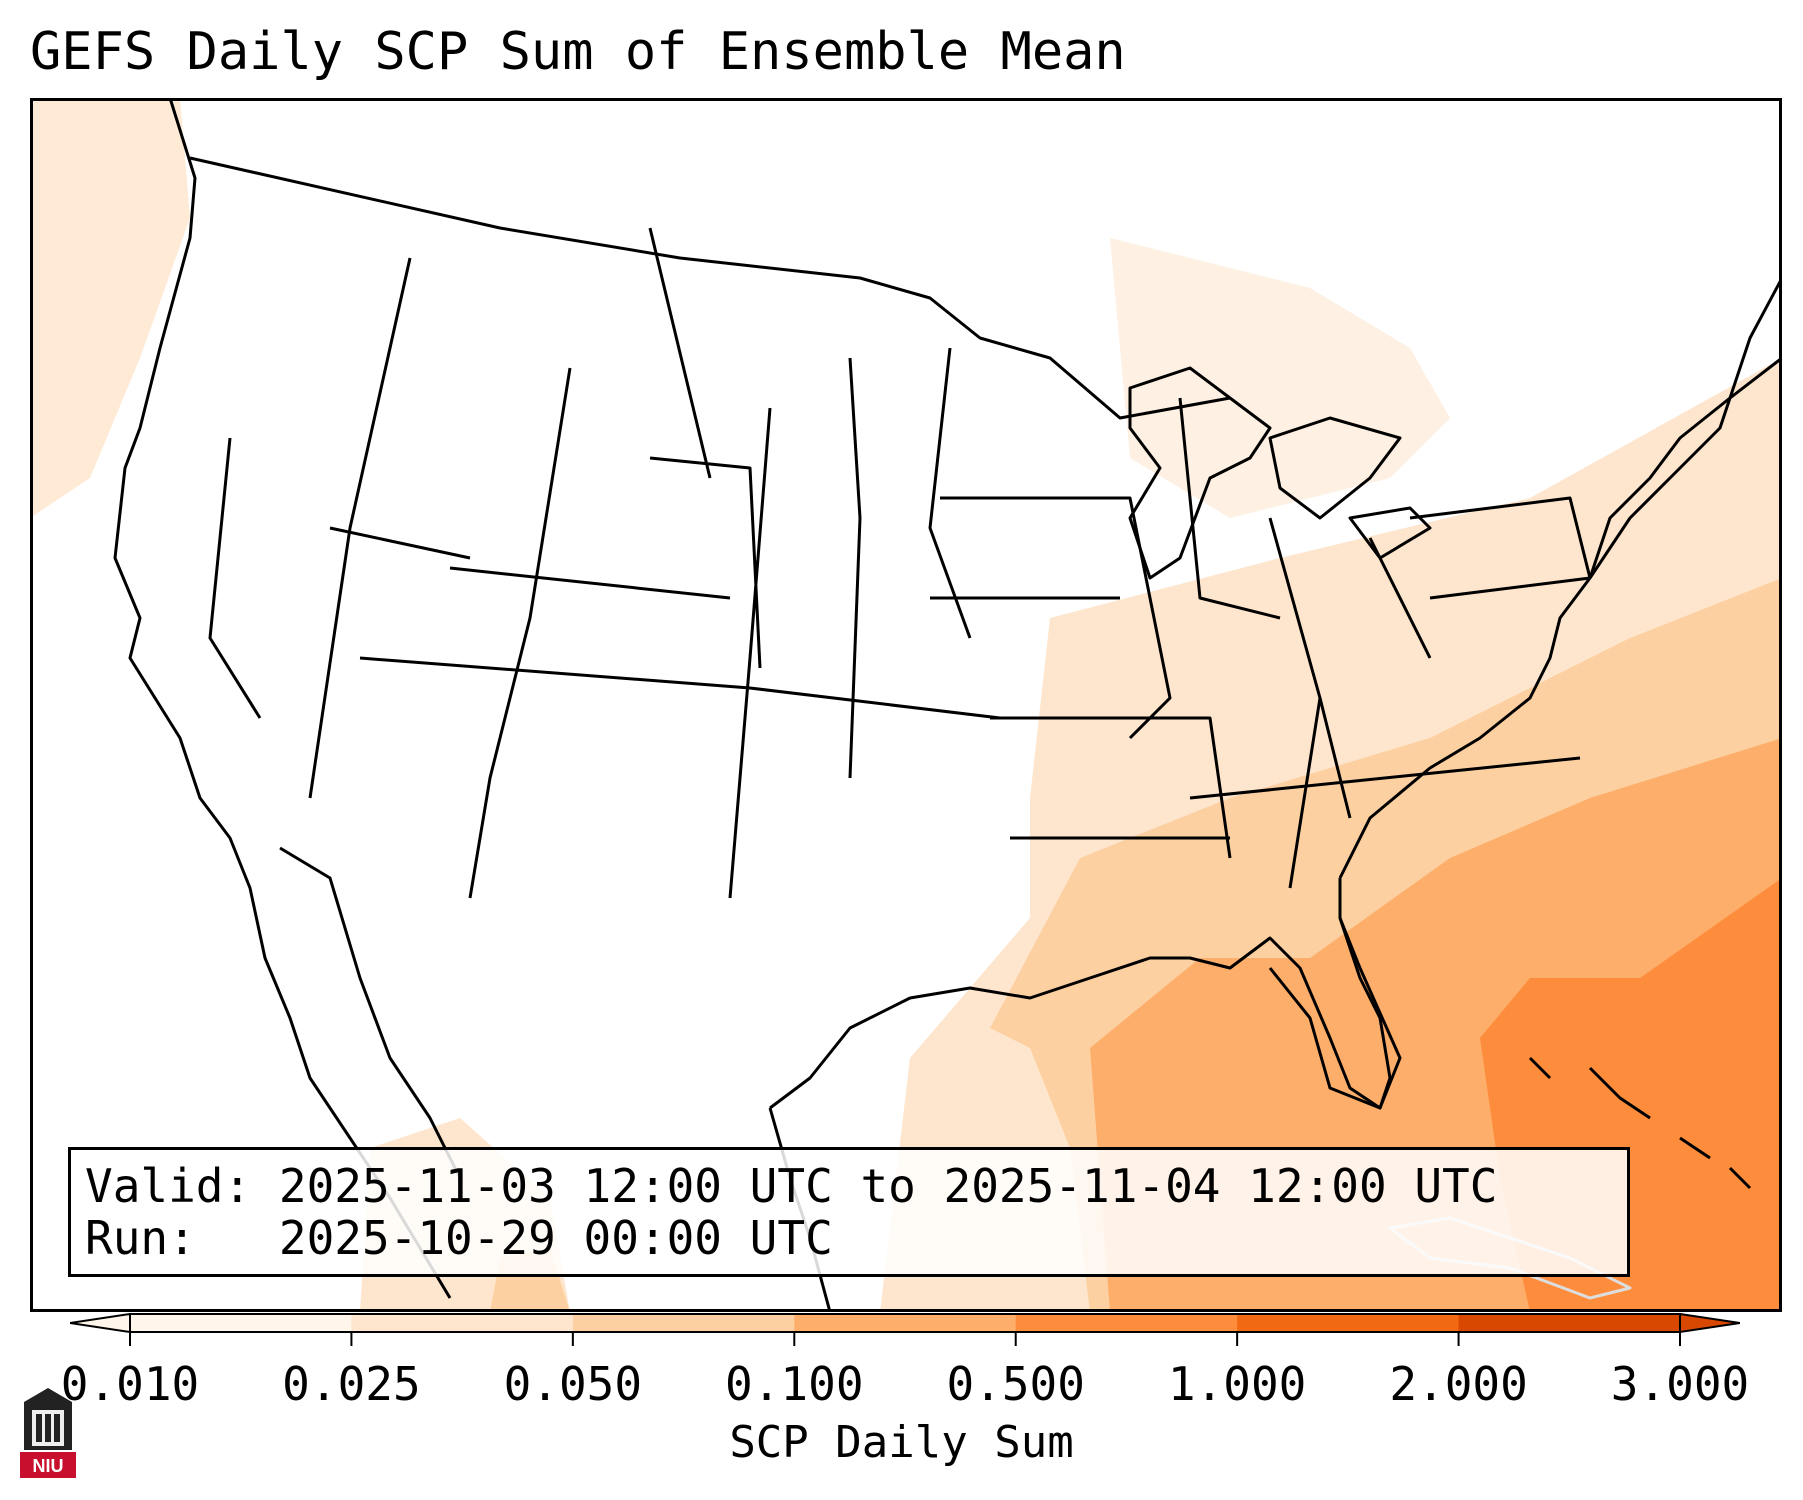 The image size is (1803, 1500). Describe the element at coordinates (140, 1238) in the screenshot. I see `run-label: Run:` at that location.